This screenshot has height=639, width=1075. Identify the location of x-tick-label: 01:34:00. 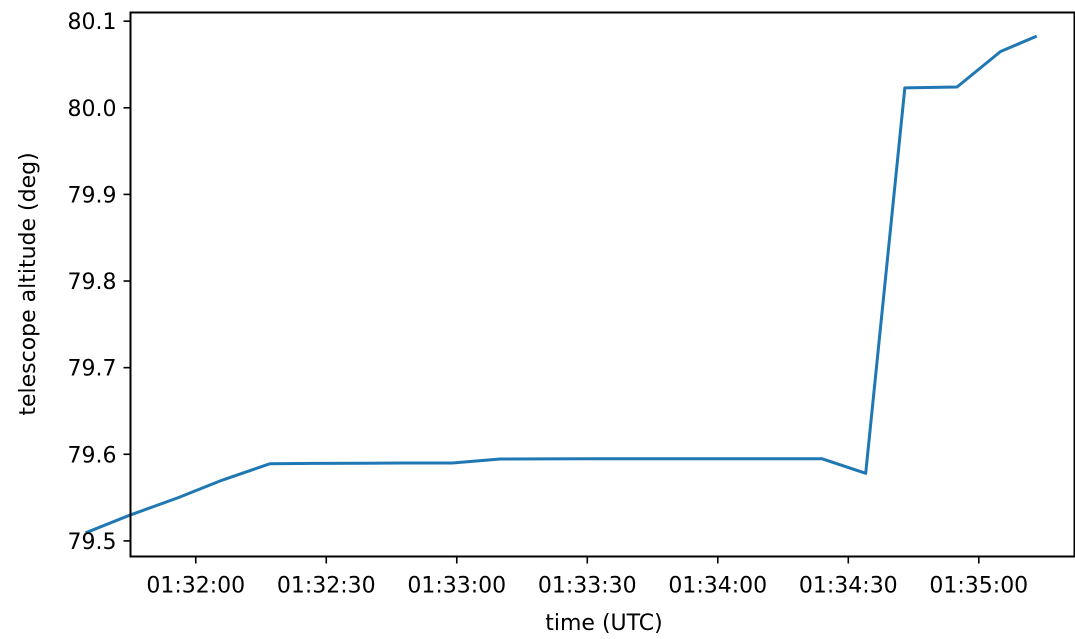
(717, 586).